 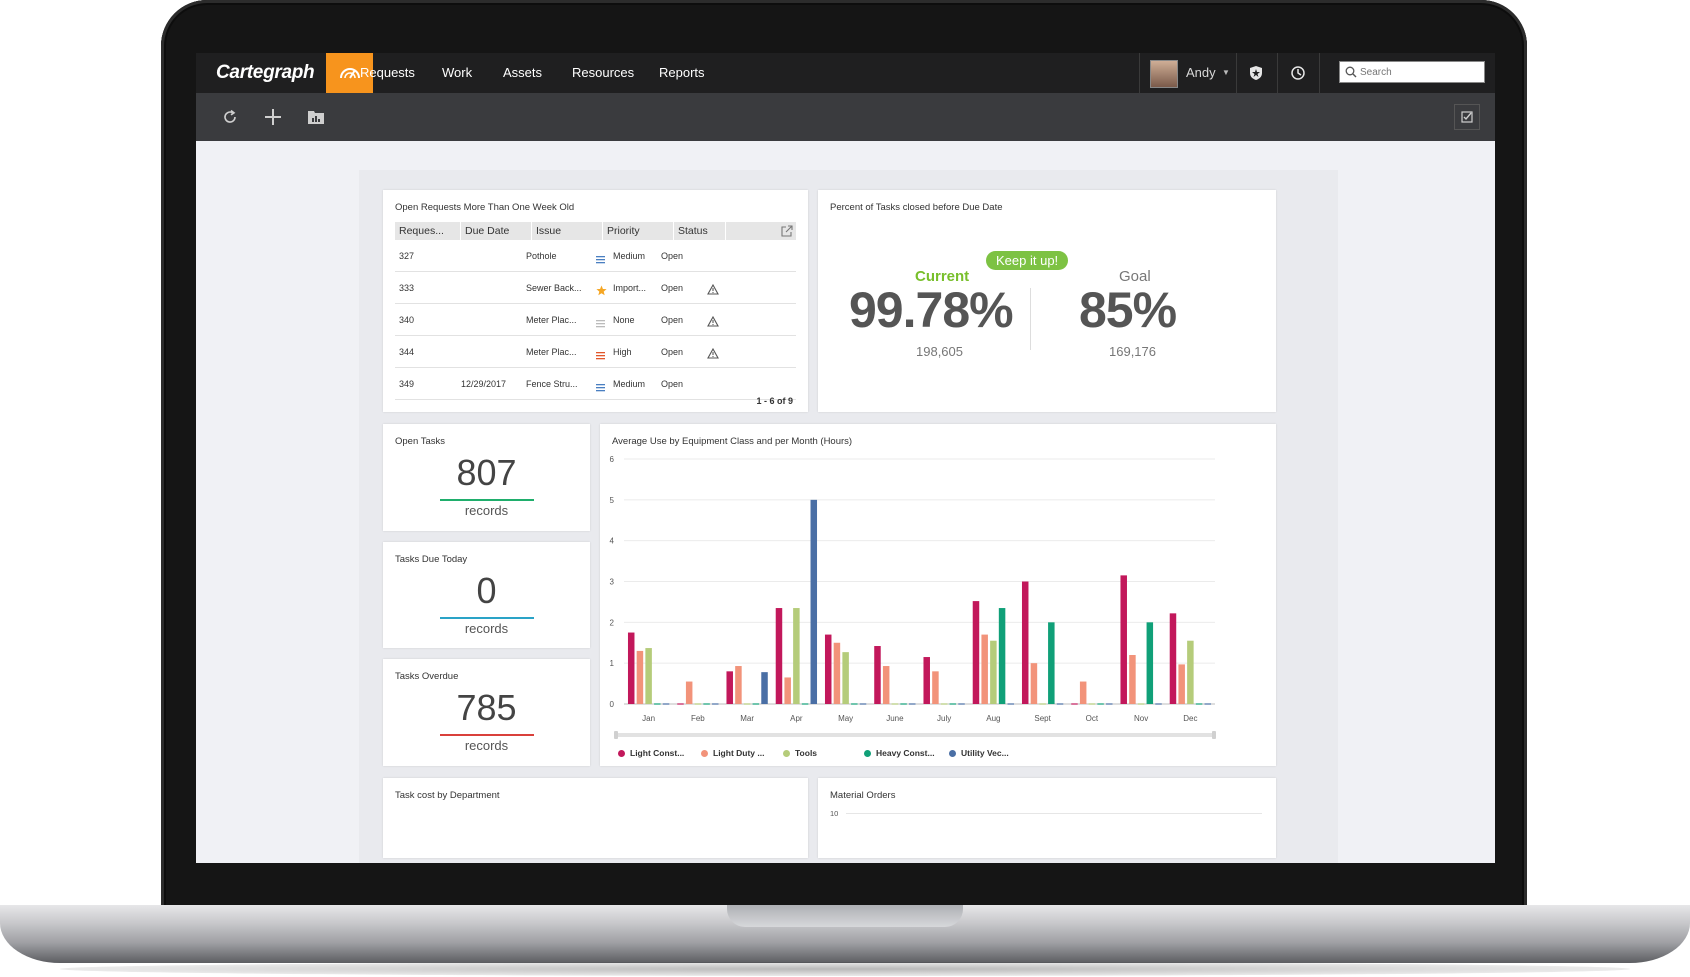 I want to click on table-row: 349 12/29/2017 Fence Stru... Medium Open, so click(x=595, y=384).